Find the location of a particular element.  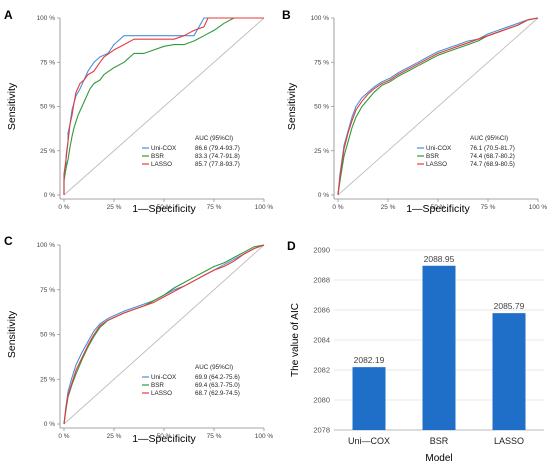

x-axis-label: Model is located at coordinates (438, 458).